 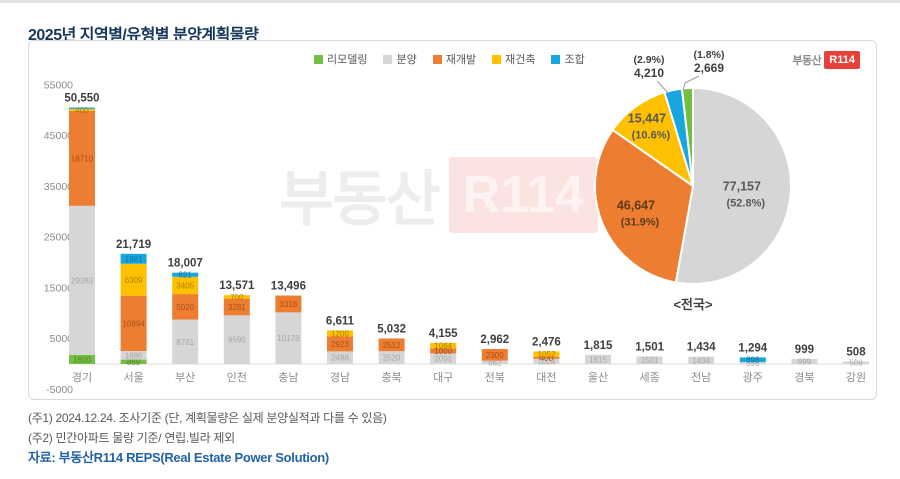 I want to click on legend-item-1: 분양, so click(x=400, y=59).